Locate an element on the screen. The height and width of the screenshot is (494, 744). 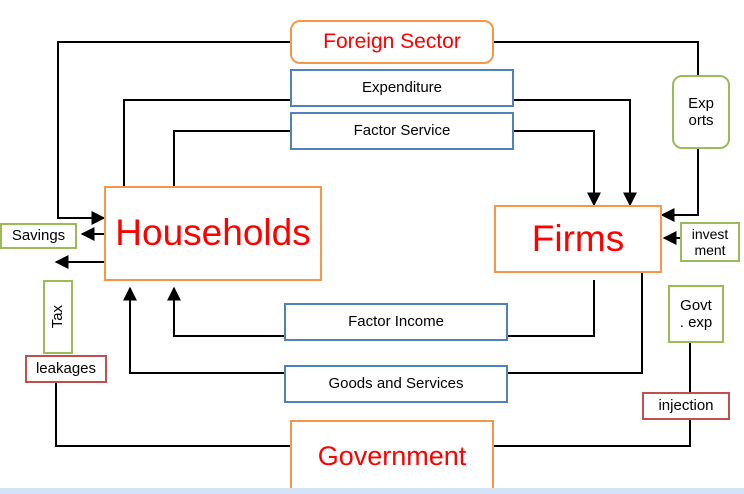
savings-box: Savings is located at coordinates (38, 236).